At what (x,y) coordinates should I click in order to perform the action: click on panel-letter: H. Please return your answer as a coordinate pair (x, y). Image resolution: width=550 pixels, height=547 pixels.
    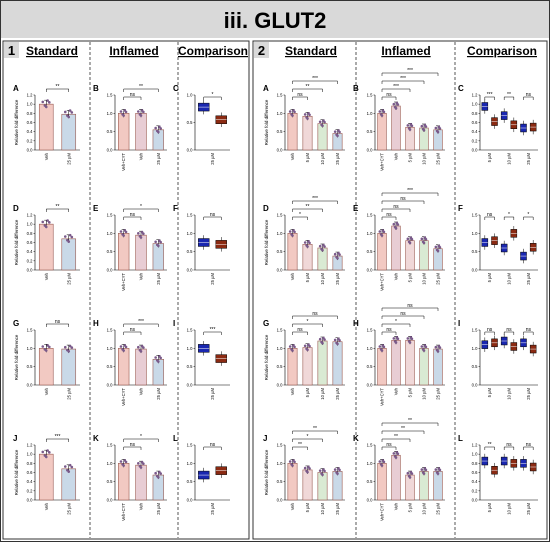
    Looking at the image, I should click on (96, 323).